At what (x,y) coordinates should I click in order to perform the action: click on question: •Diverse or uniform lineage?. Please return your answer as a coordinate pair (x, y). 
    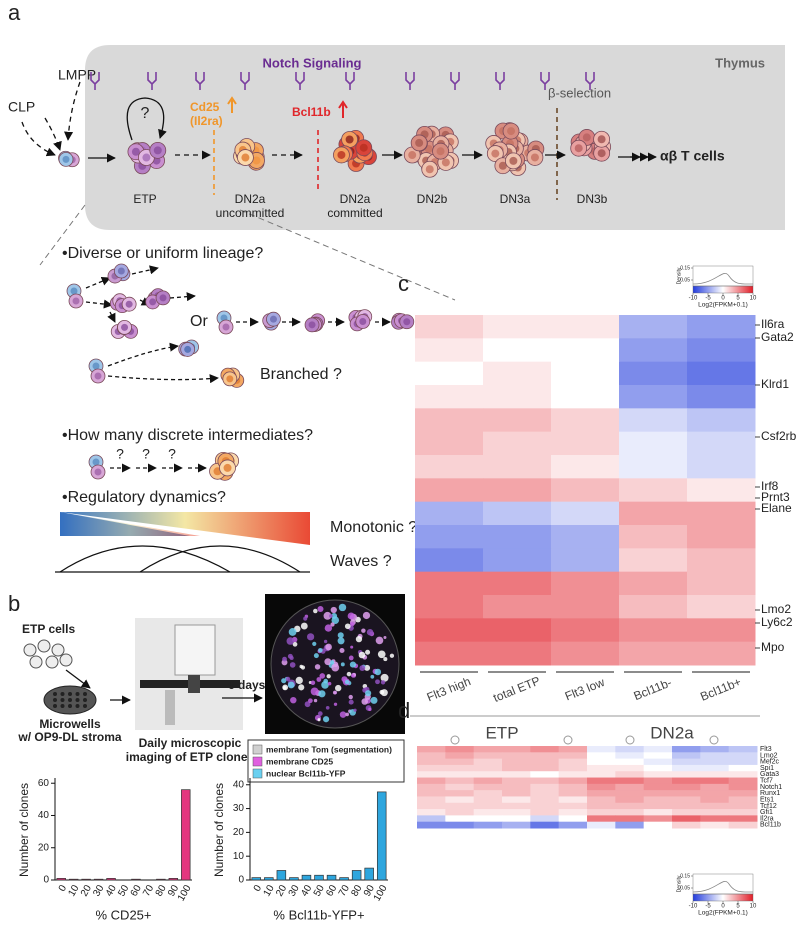
    Looking at the image, I should click on (162, 253).